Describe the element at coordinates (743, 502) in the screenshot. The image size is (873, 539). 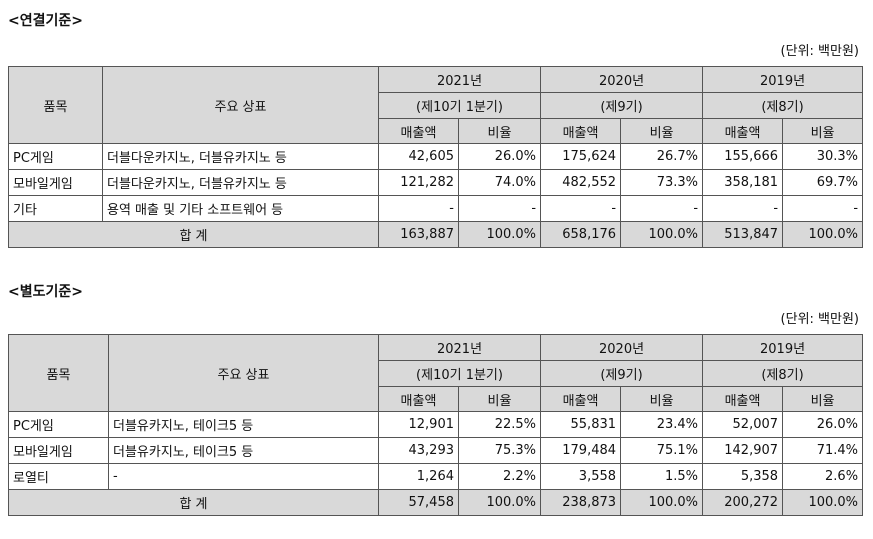
I see `total-sales: 200,272` at that location.